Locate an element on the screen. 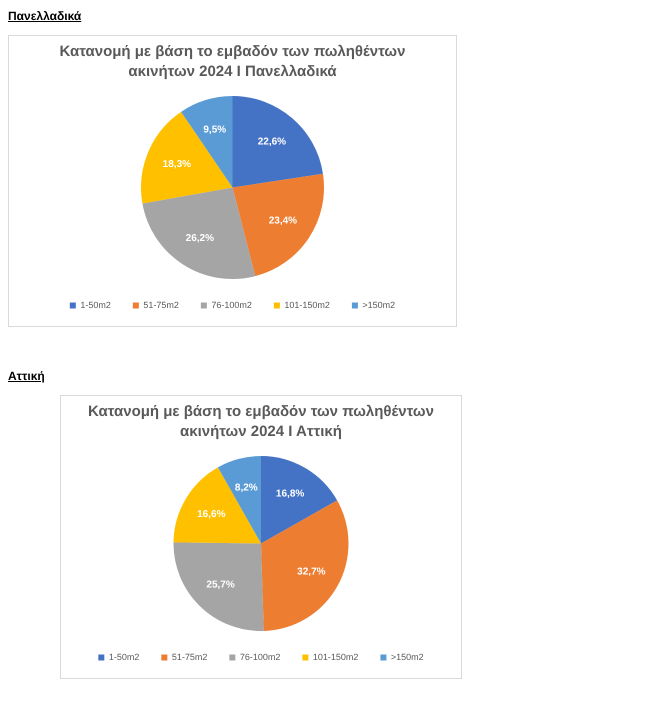 The height and width of the screenshot is (702, 650). chart-title: Κατανομή με βάση το εμβαδόν των πωληθέντων ακινήτων 2024 Ι Αττική is located at coordinates (261, 422).